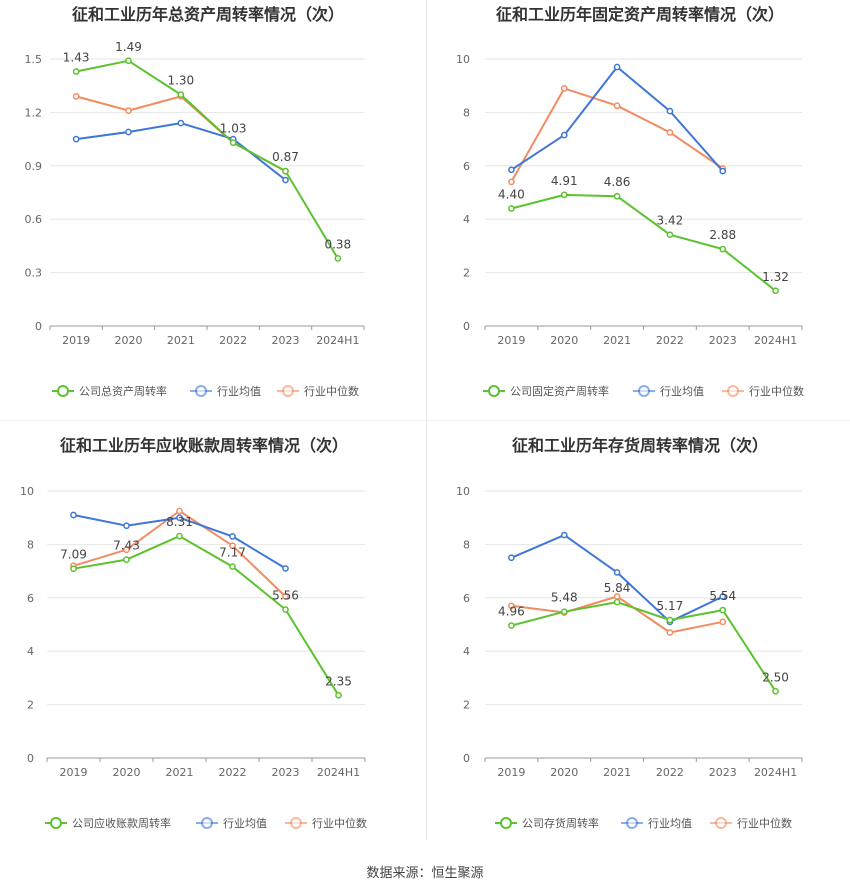 The width and height of the screenshot is (850, 891). Describe the element at coordinates (425, 420) in the screenshot. I see `horizontal-divider` at that location.